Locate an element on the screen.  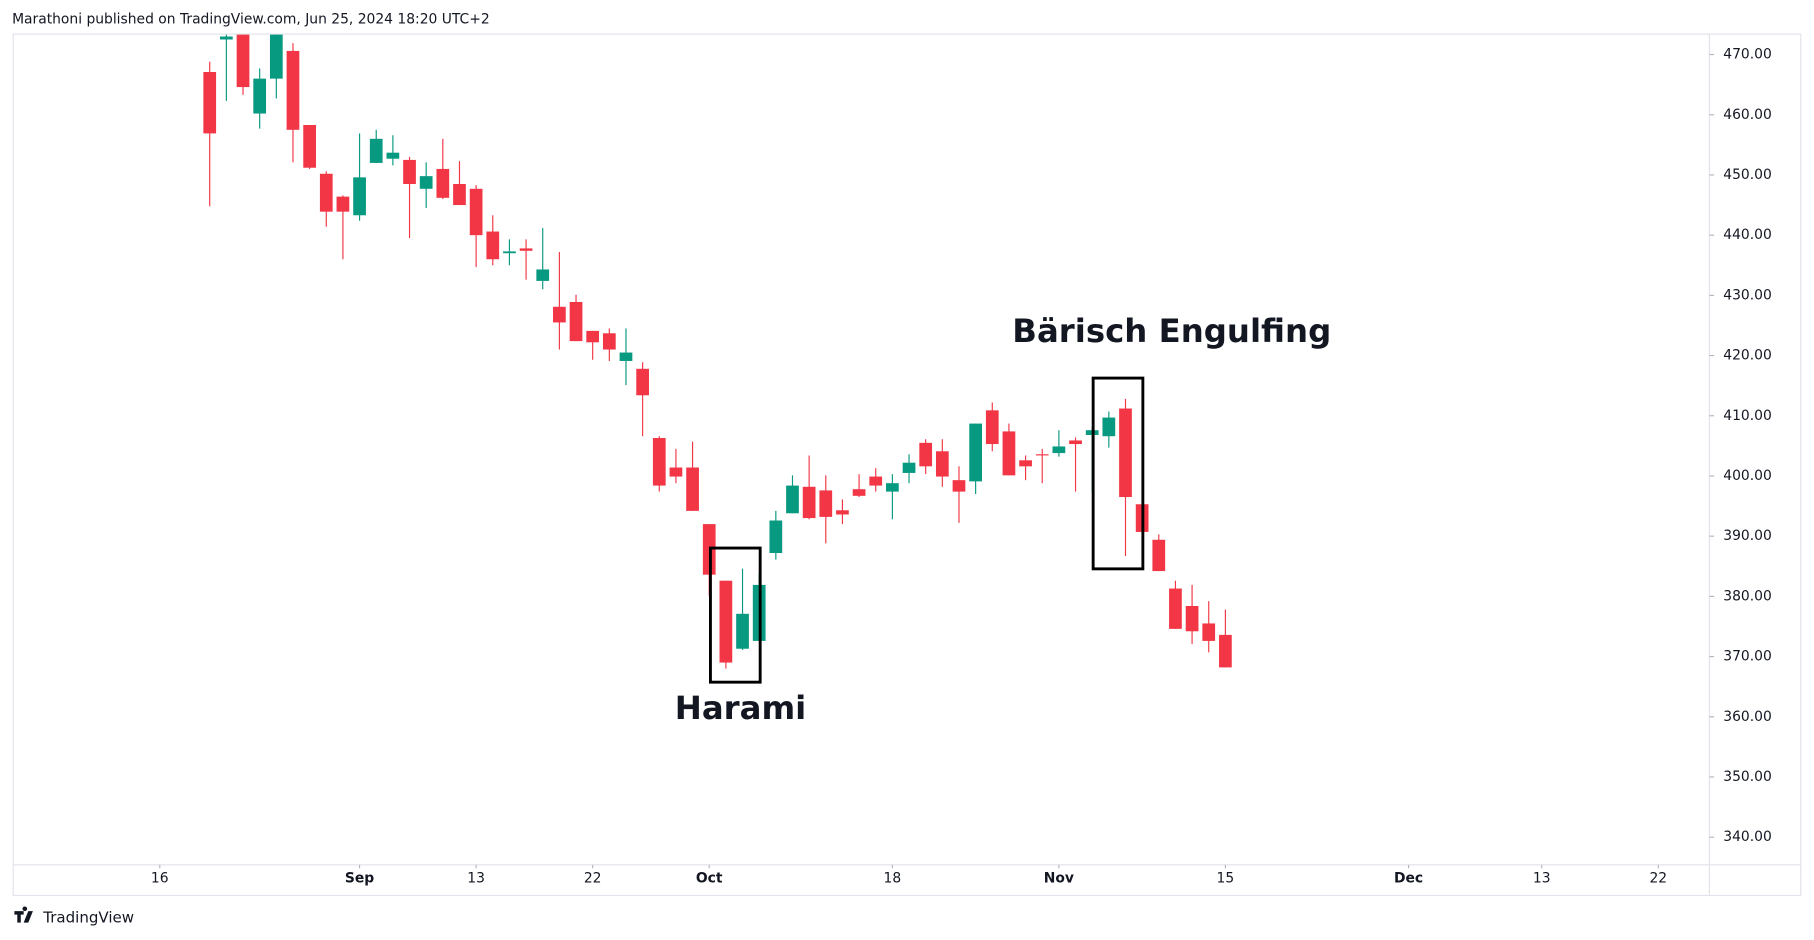
engulfing-box is located at coordinates (1118, 473).